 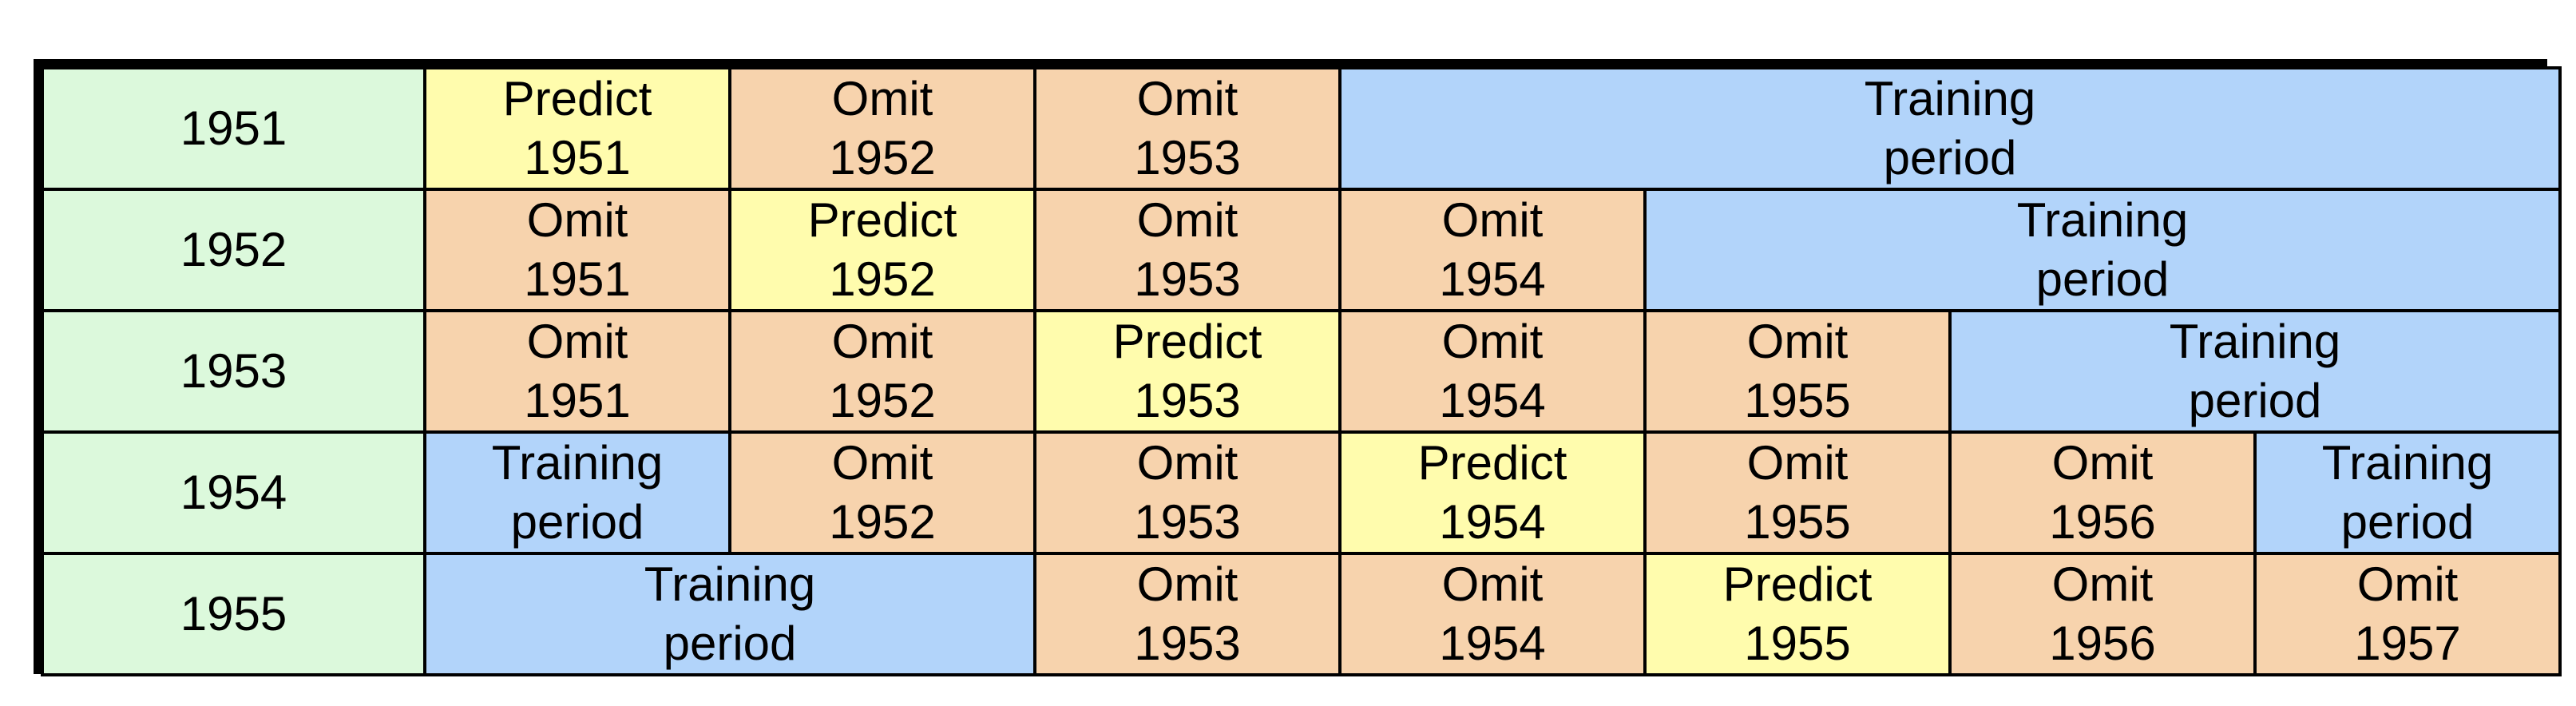 What do you see at coordinates (234, 492) in the screenshot?
I see `row-year-label: 1954` at bounding box center [234, 492].